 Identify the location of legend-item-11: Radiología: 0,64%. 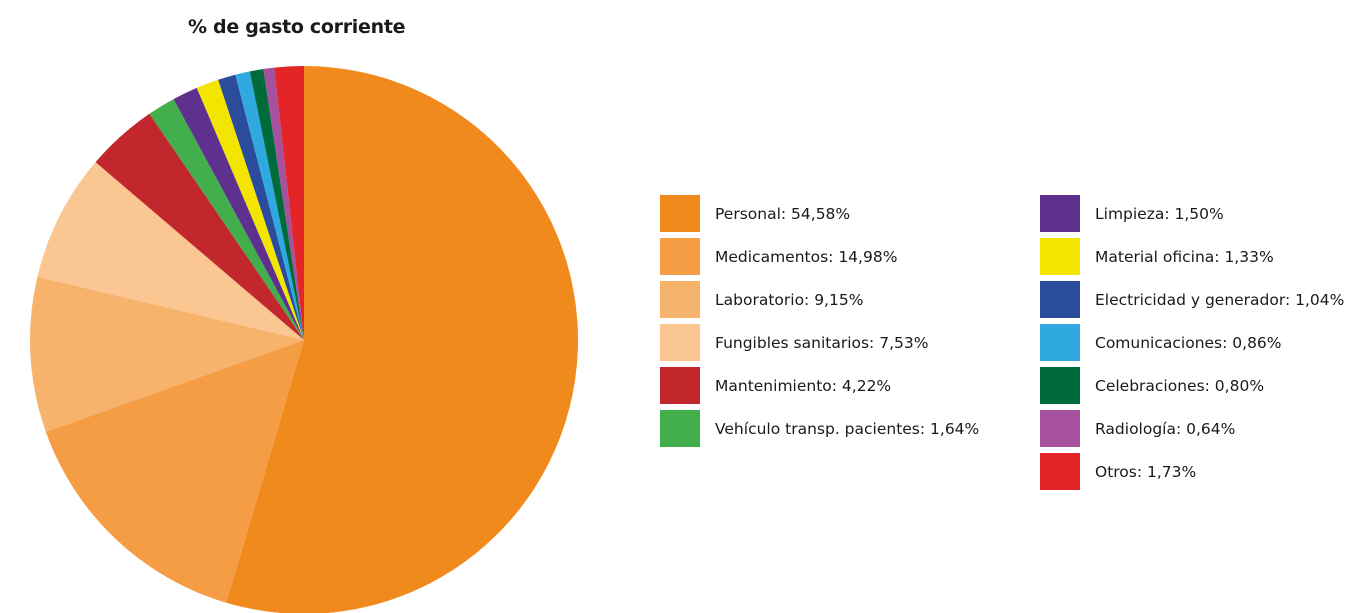
(1192, 428).